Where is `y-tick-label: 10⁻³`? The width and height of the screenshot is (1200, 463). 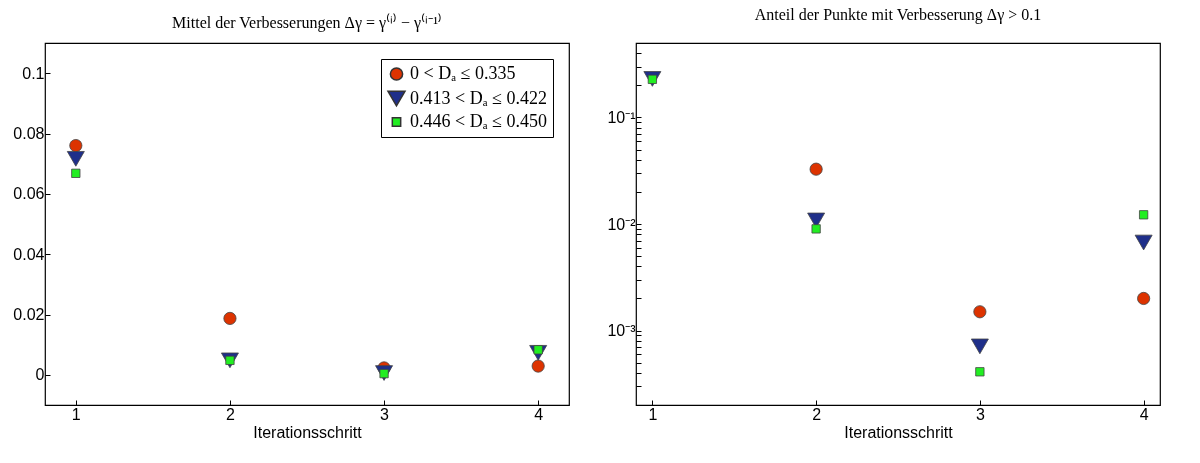 y-tick-label: 10⁻³ is located at coordinates (622, 331).